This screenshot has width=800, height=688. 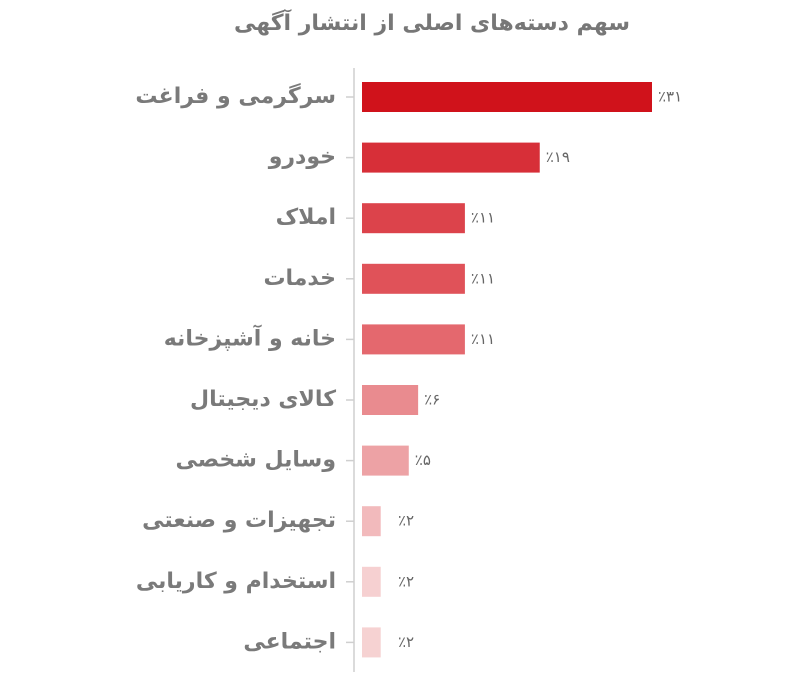 I want to click on category-label: اجتماعی, so click(x=289, y=641).